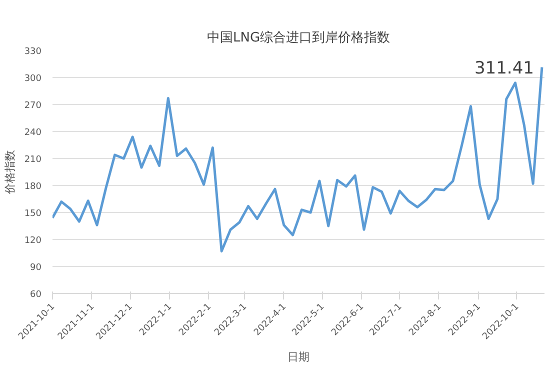  What do you see at coordinates (298, 38) in the screenshot?
I see `chart-title: 中国LNG综合进口到岸价格指数` at bounding box center [298, 38].